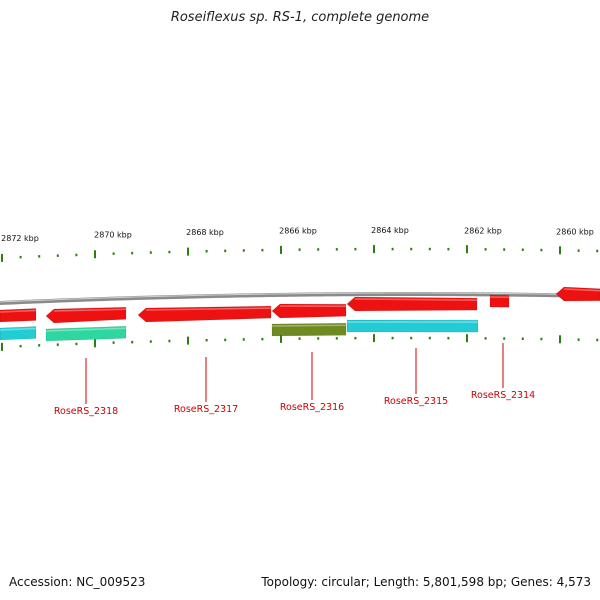  What do you see at coordinates (503, 395) in the screenshot?
I see `gene-label: RoseRS_2314` at bounding box center [503, 395].